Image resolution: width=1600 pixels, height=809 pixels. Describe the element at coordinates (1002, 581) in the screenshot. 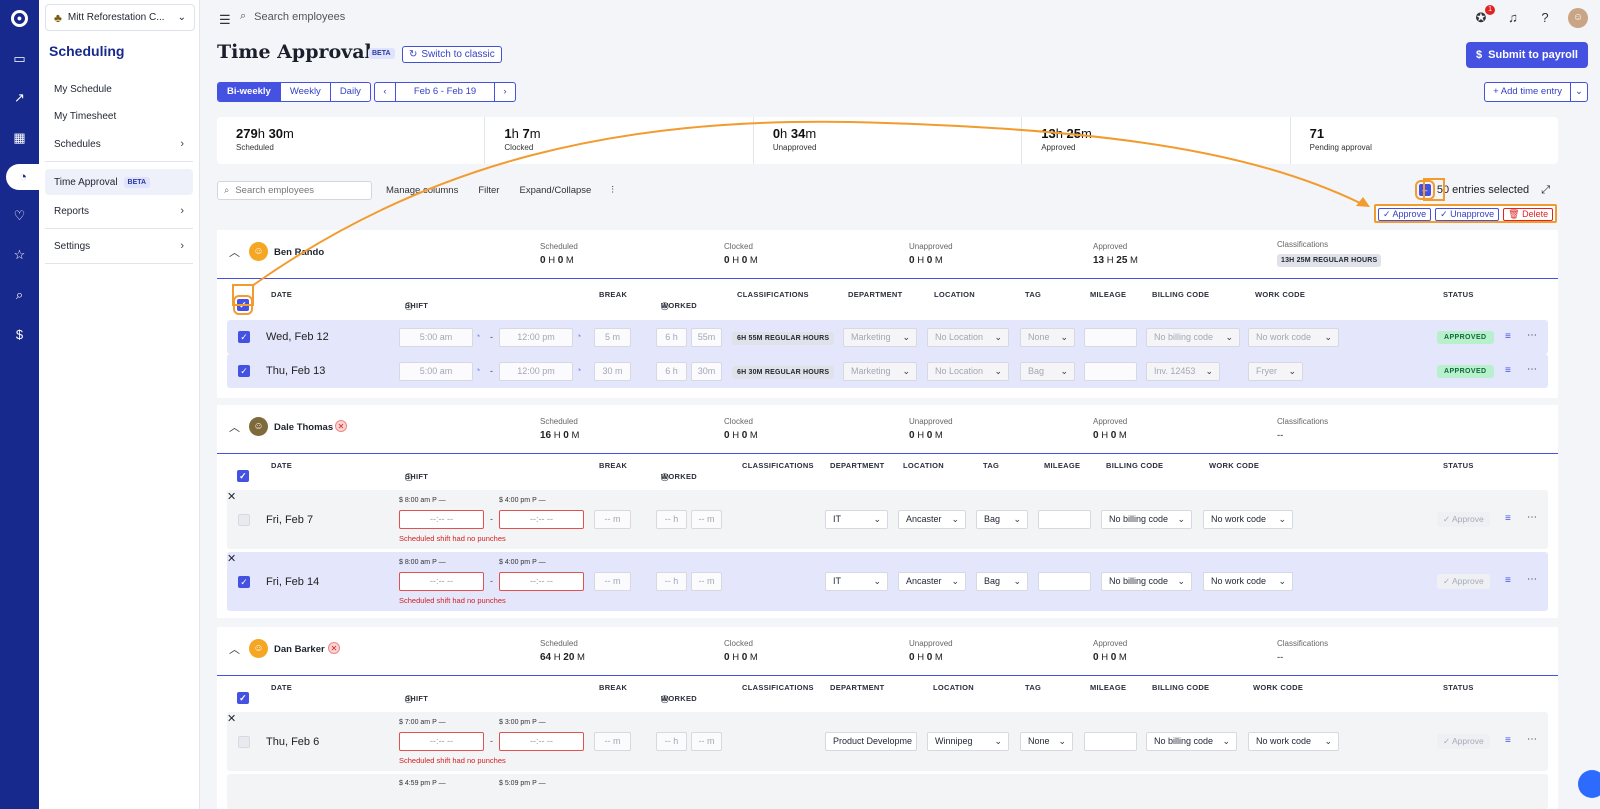

I see `tag-select: Bag ⌄` at that location.